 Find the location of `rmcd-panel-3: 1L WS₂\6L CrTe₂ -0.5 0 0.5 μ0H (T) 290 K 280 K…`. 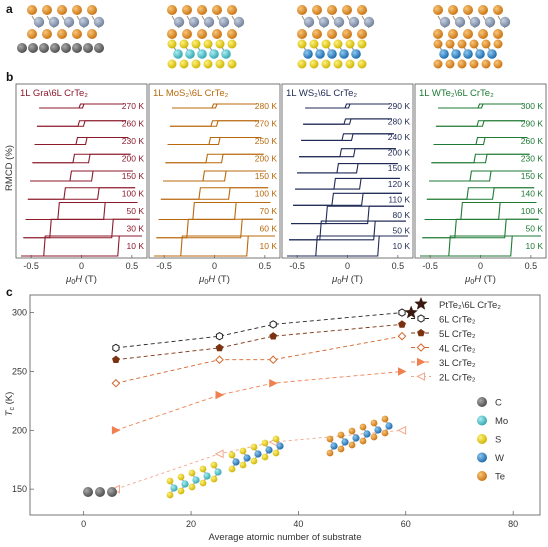

rmcd-panel-3: 1L WS₂\6L CrTe₂ -0.5 0 0.5 μ0H (T) 290 K 280 K… is located at coordinates (347, 184).